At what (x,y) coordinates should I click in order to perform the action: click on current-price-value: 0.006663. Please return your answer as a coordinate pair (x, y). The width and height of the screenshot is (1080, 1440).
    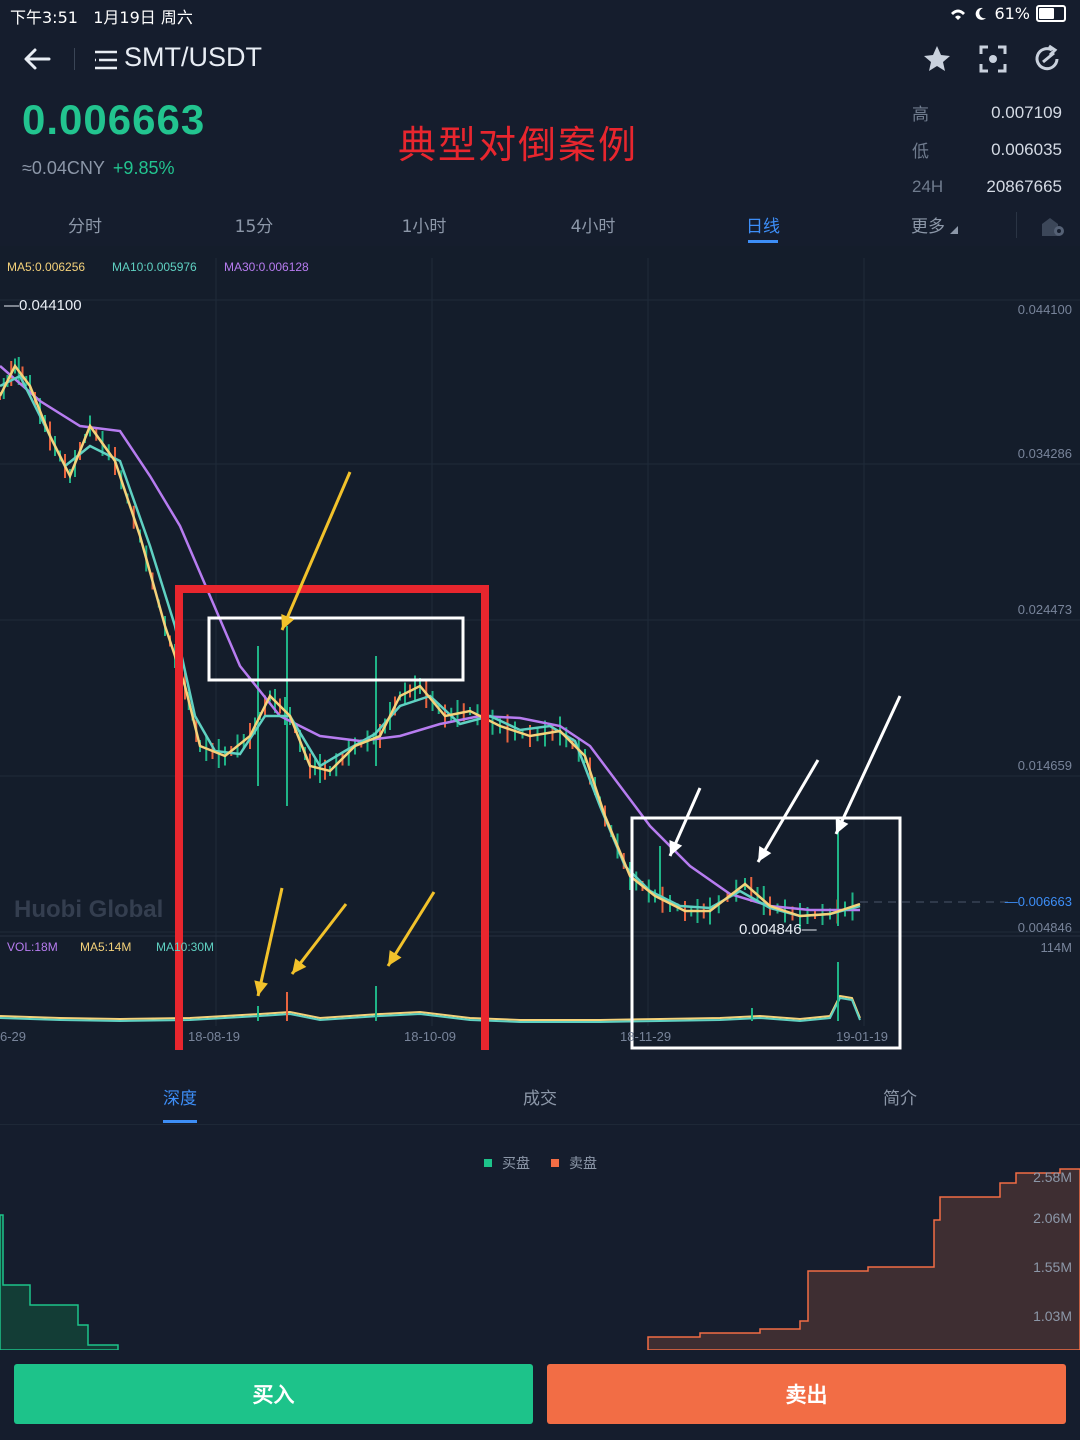
    Looking at the image, I should click on (1044, 901).